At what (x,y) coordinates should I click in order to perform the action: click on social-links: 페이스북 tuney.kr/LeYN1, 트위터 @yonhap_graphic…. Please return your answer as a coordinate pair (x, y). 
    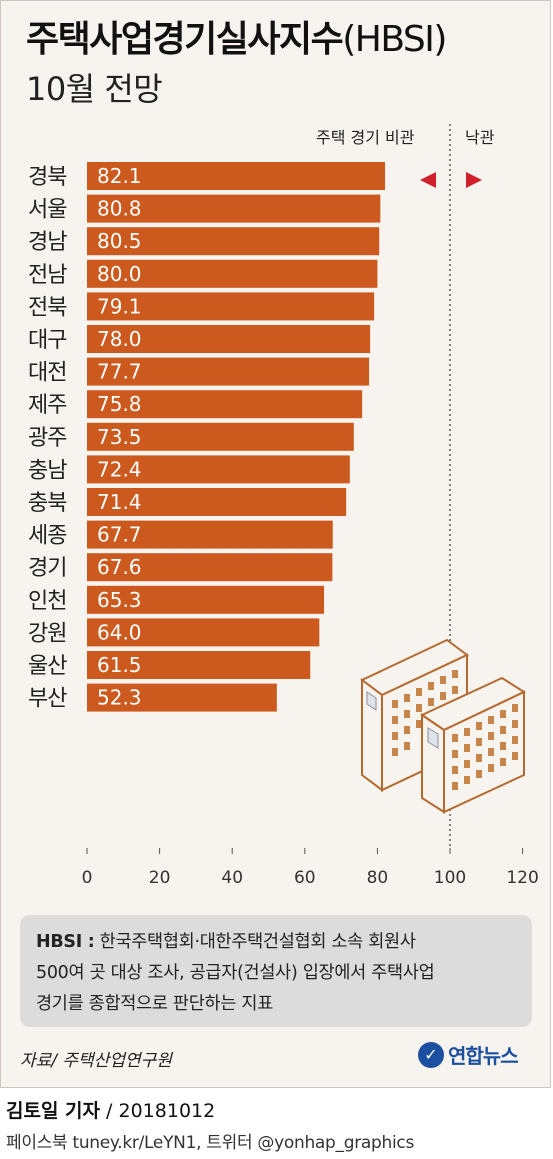
    Looking at the image, I should click on (210, 1143).